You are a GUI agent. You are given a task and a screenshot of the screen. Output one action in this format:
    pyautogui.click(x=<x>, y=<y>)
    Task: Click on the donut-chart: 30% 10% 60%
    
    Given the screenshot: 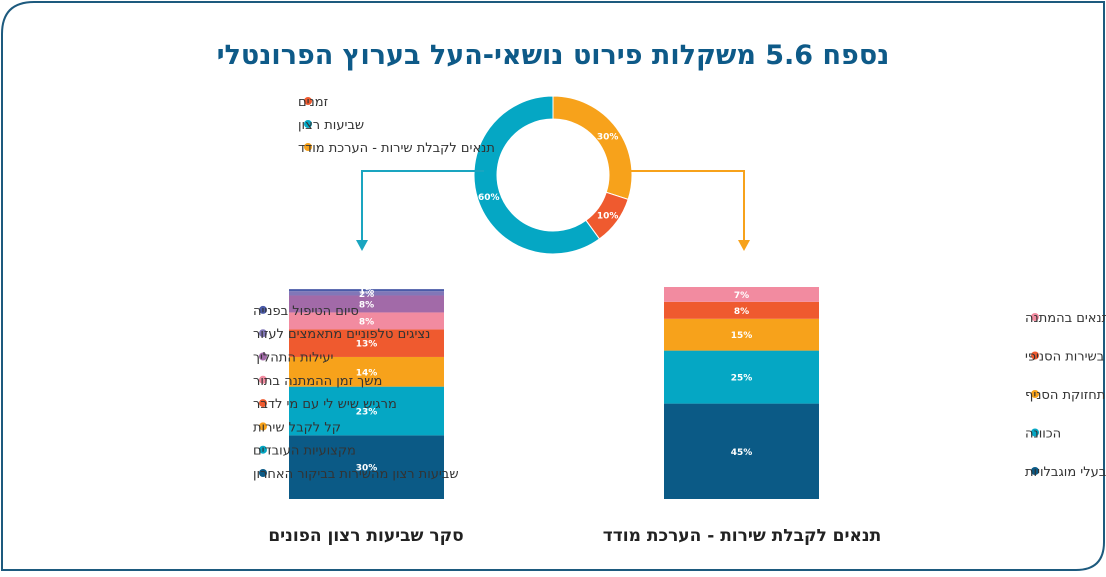 What is the action you would take?
    pyautogui.click(x=553, y=175)
    